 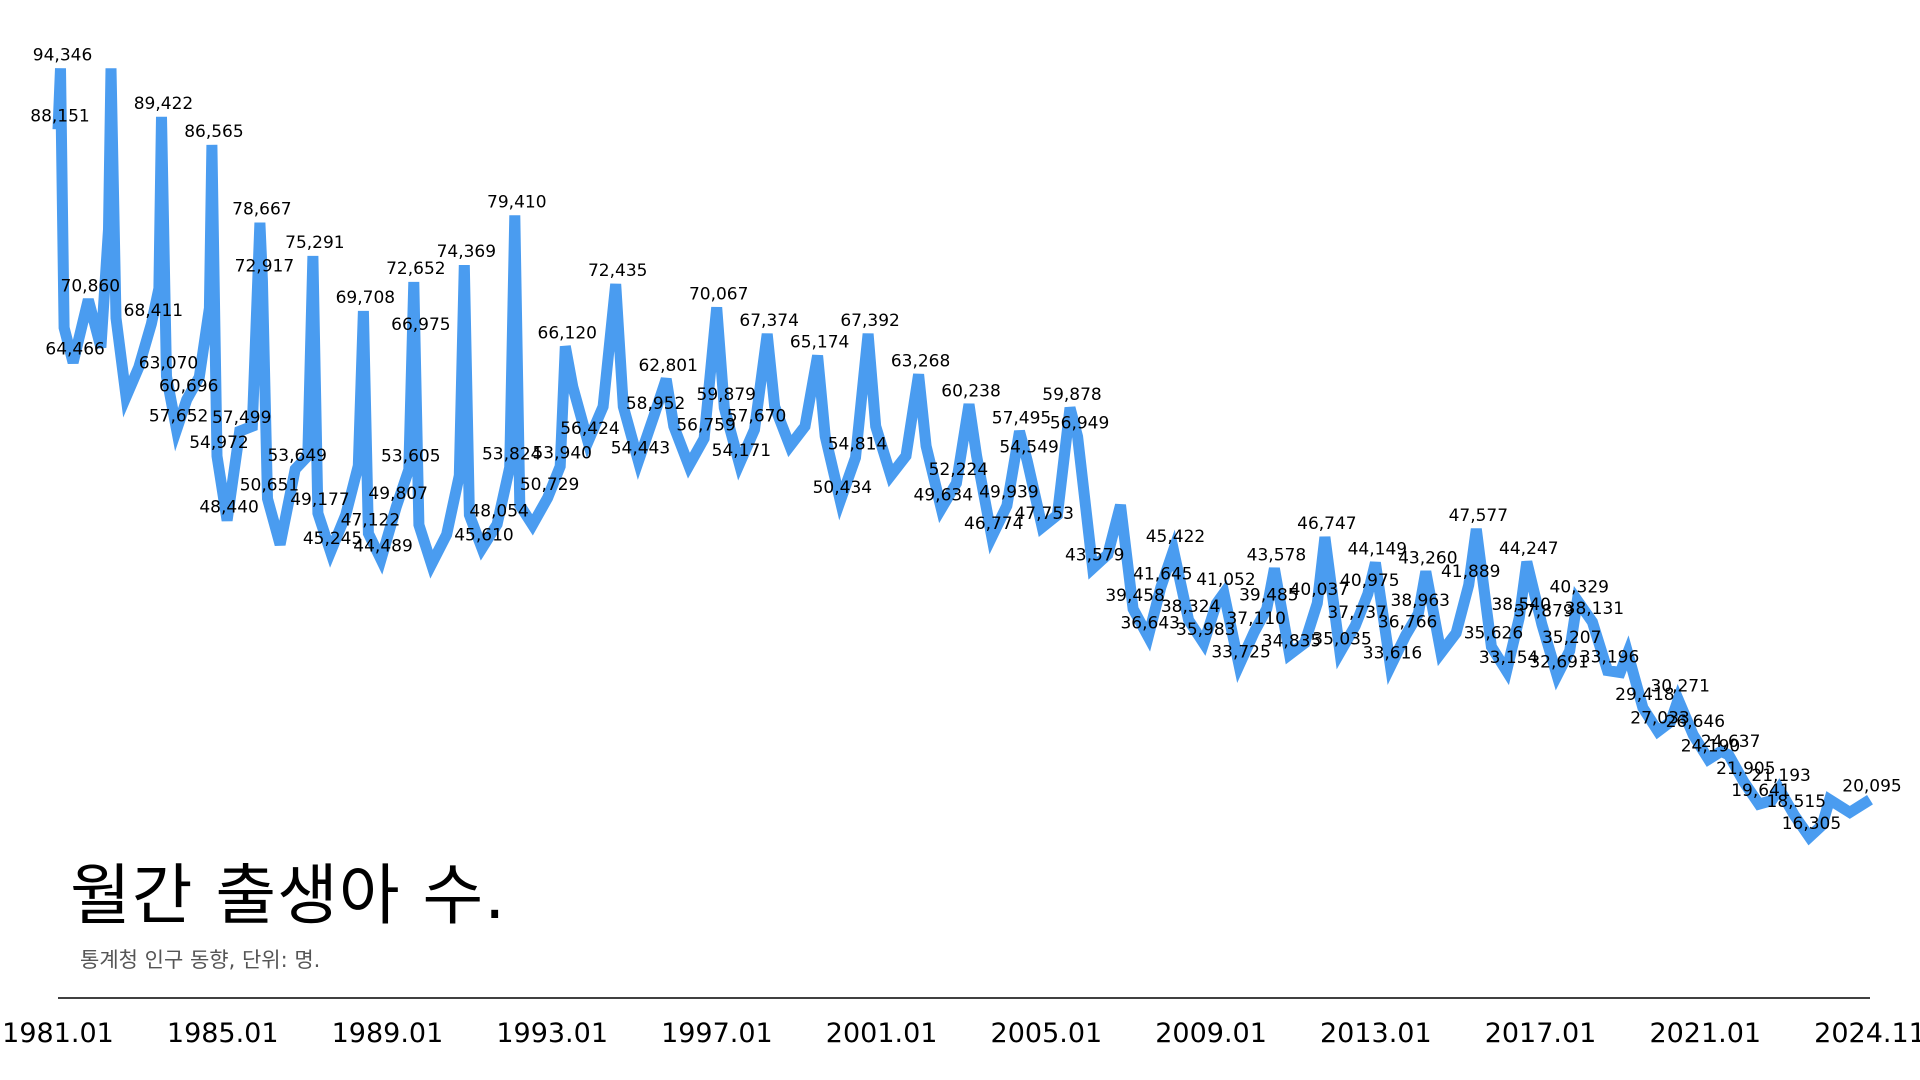 I want to click on x-tick-label: 2021.01, so click(x=1705, y=1033).